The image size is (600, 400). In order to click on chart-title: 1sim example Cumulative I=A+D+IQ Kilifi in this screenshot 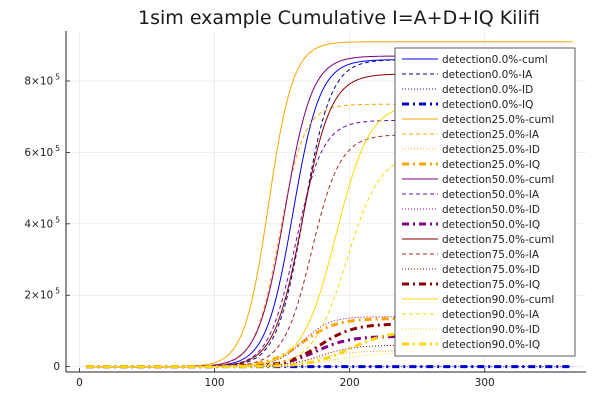, I will do `click(339, 18)`.